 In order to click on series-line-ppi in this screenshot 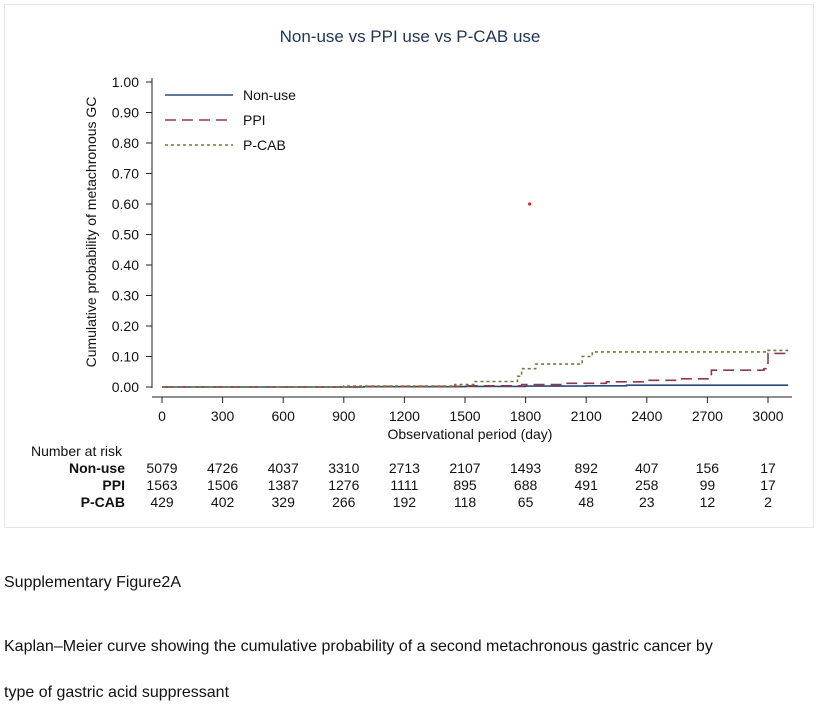, I will do `click(475, 370)`.